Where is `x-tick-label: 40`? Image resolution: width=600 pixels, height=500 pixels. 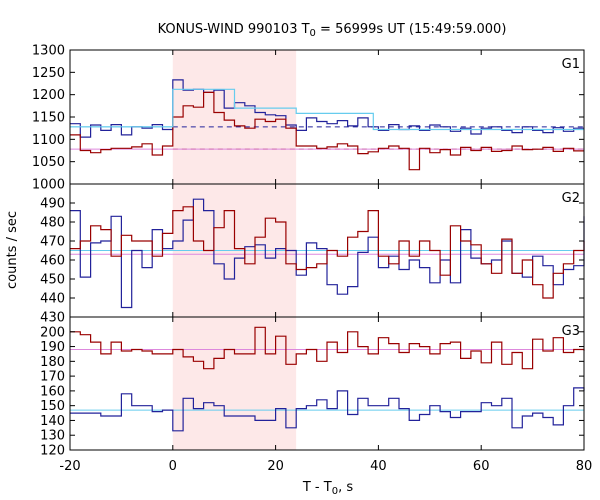
x-tick-label: 40 is located at coordinates (378, 466).